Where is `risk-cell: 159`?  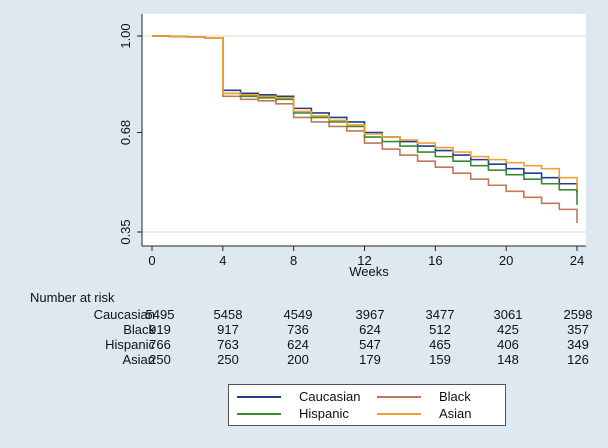
risk-cell: 159 is located at coordinates (440, 359).